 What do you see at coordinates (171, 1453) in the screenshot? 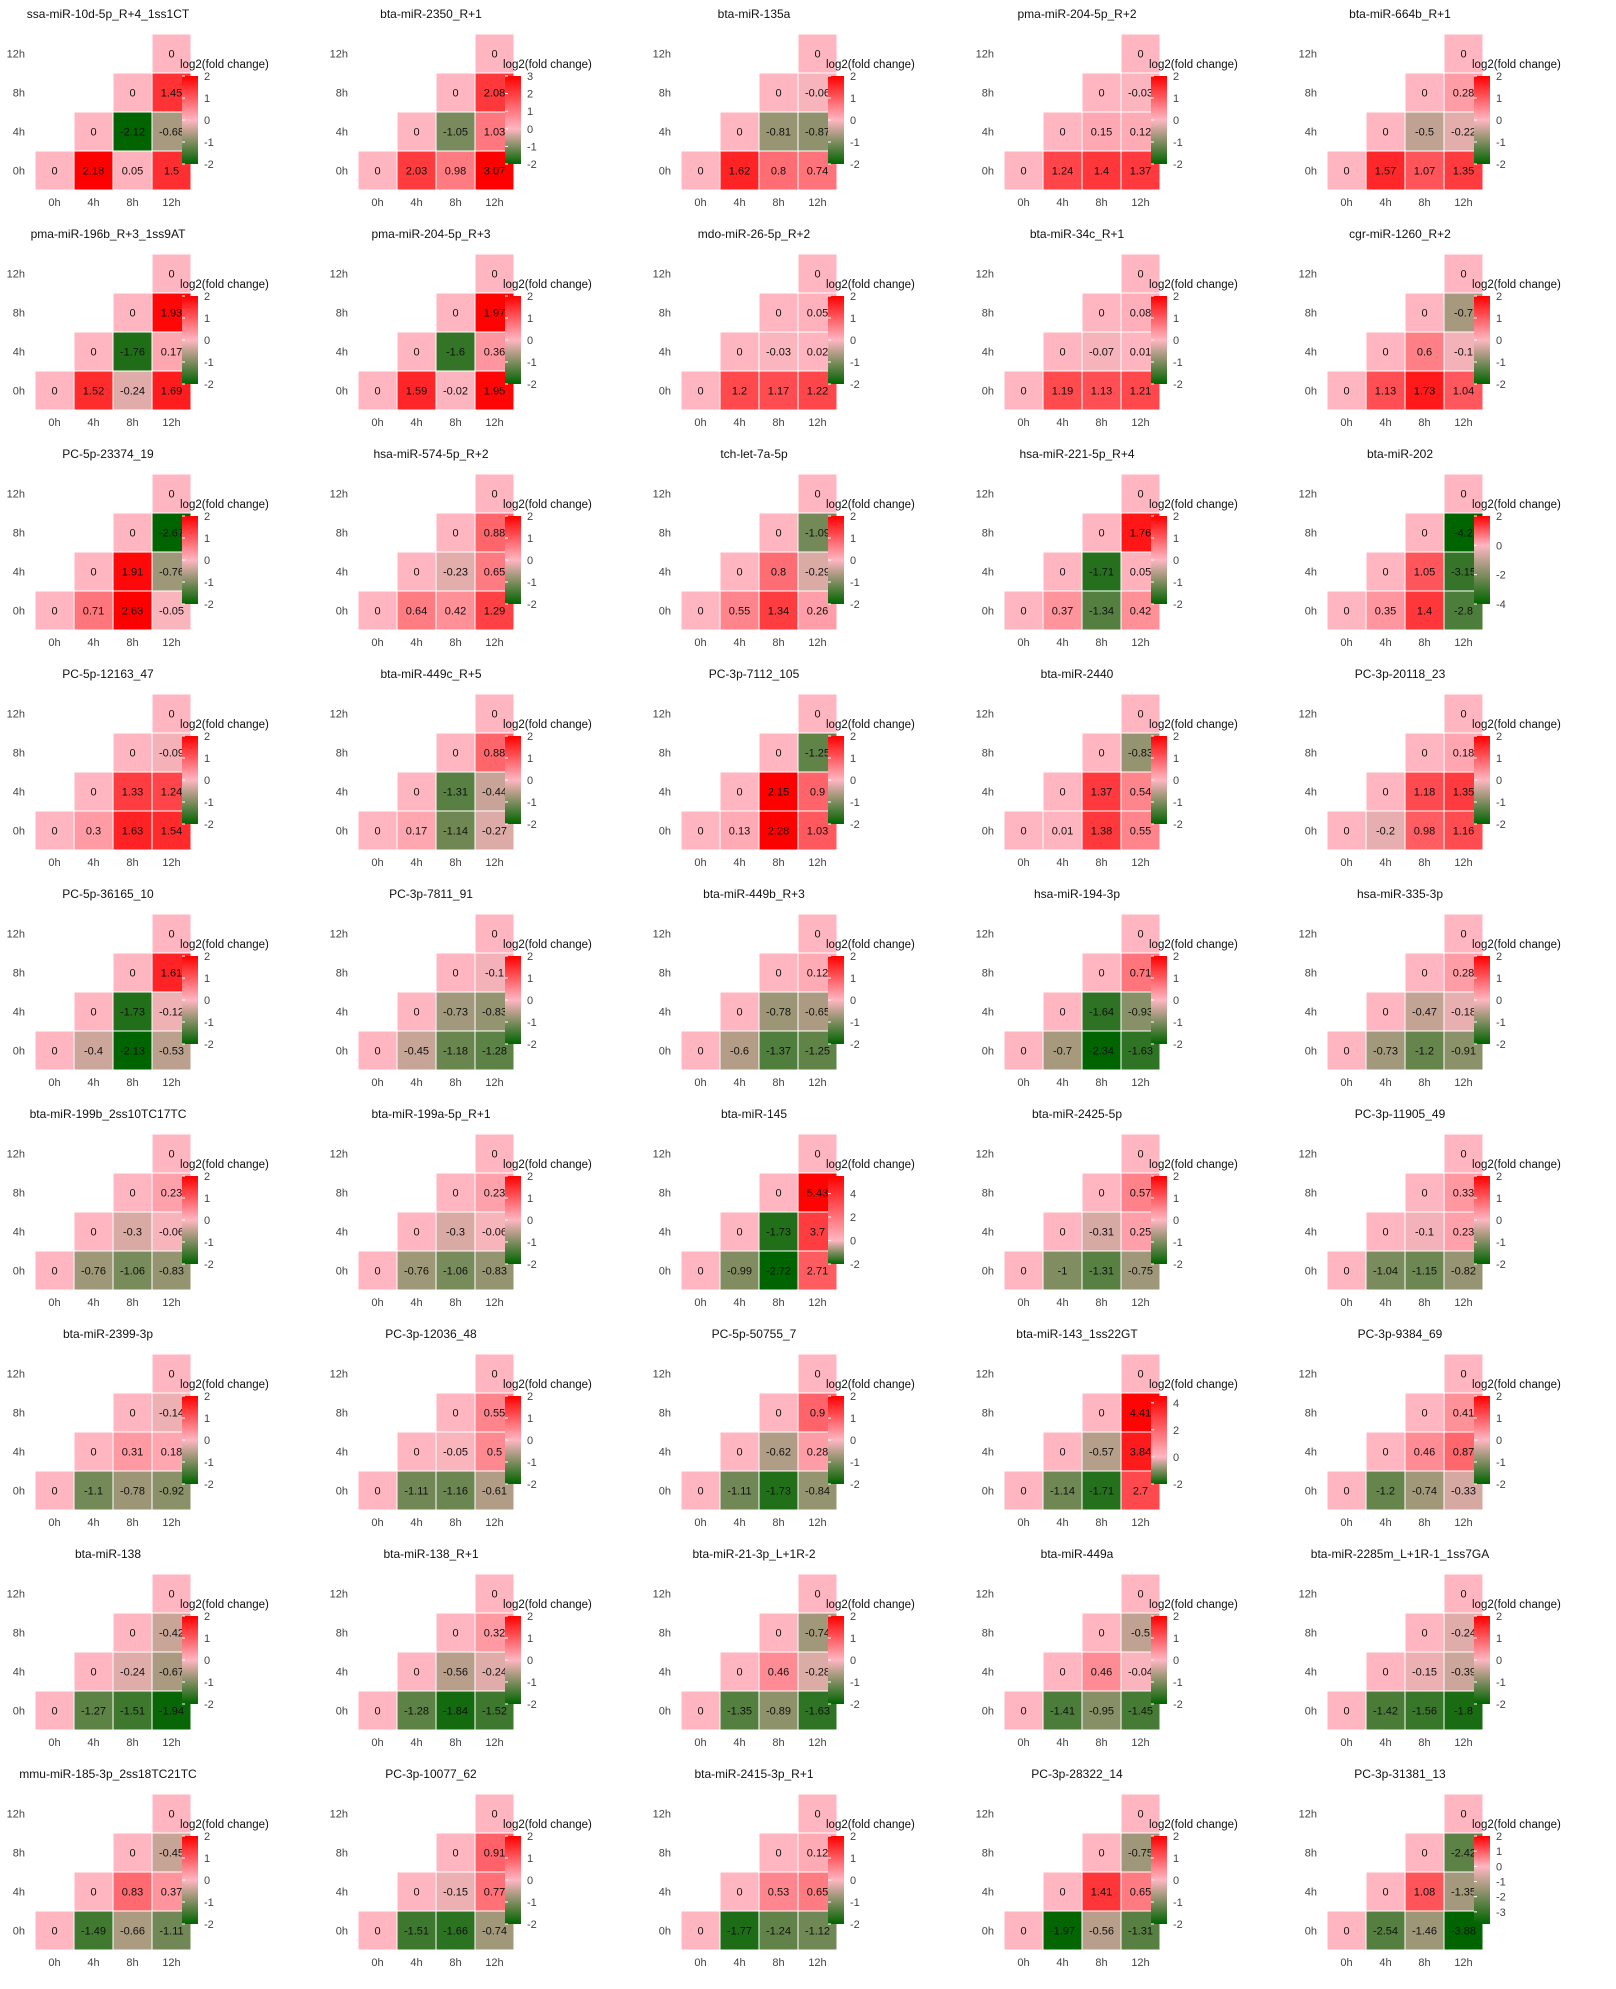
I see `cell-value-label: 0.18` at bounding box center [171, 1453].